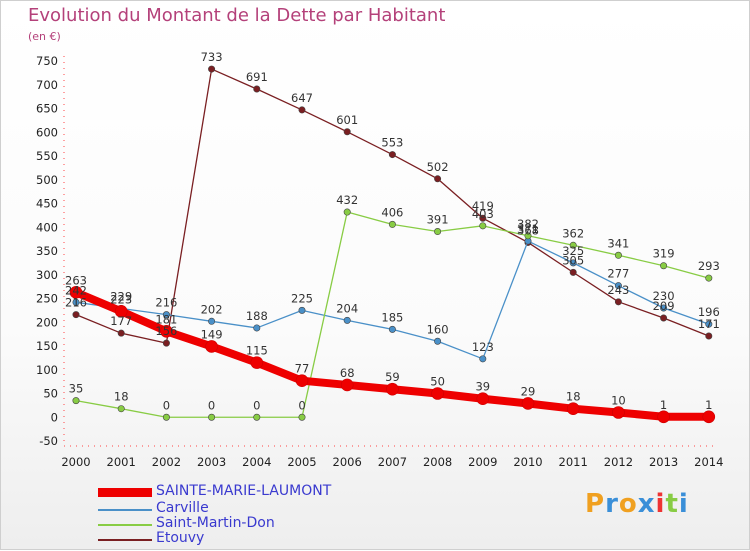 The image size is (750, 551). I want to click on y-tick-label: 350, so click(47, 251).